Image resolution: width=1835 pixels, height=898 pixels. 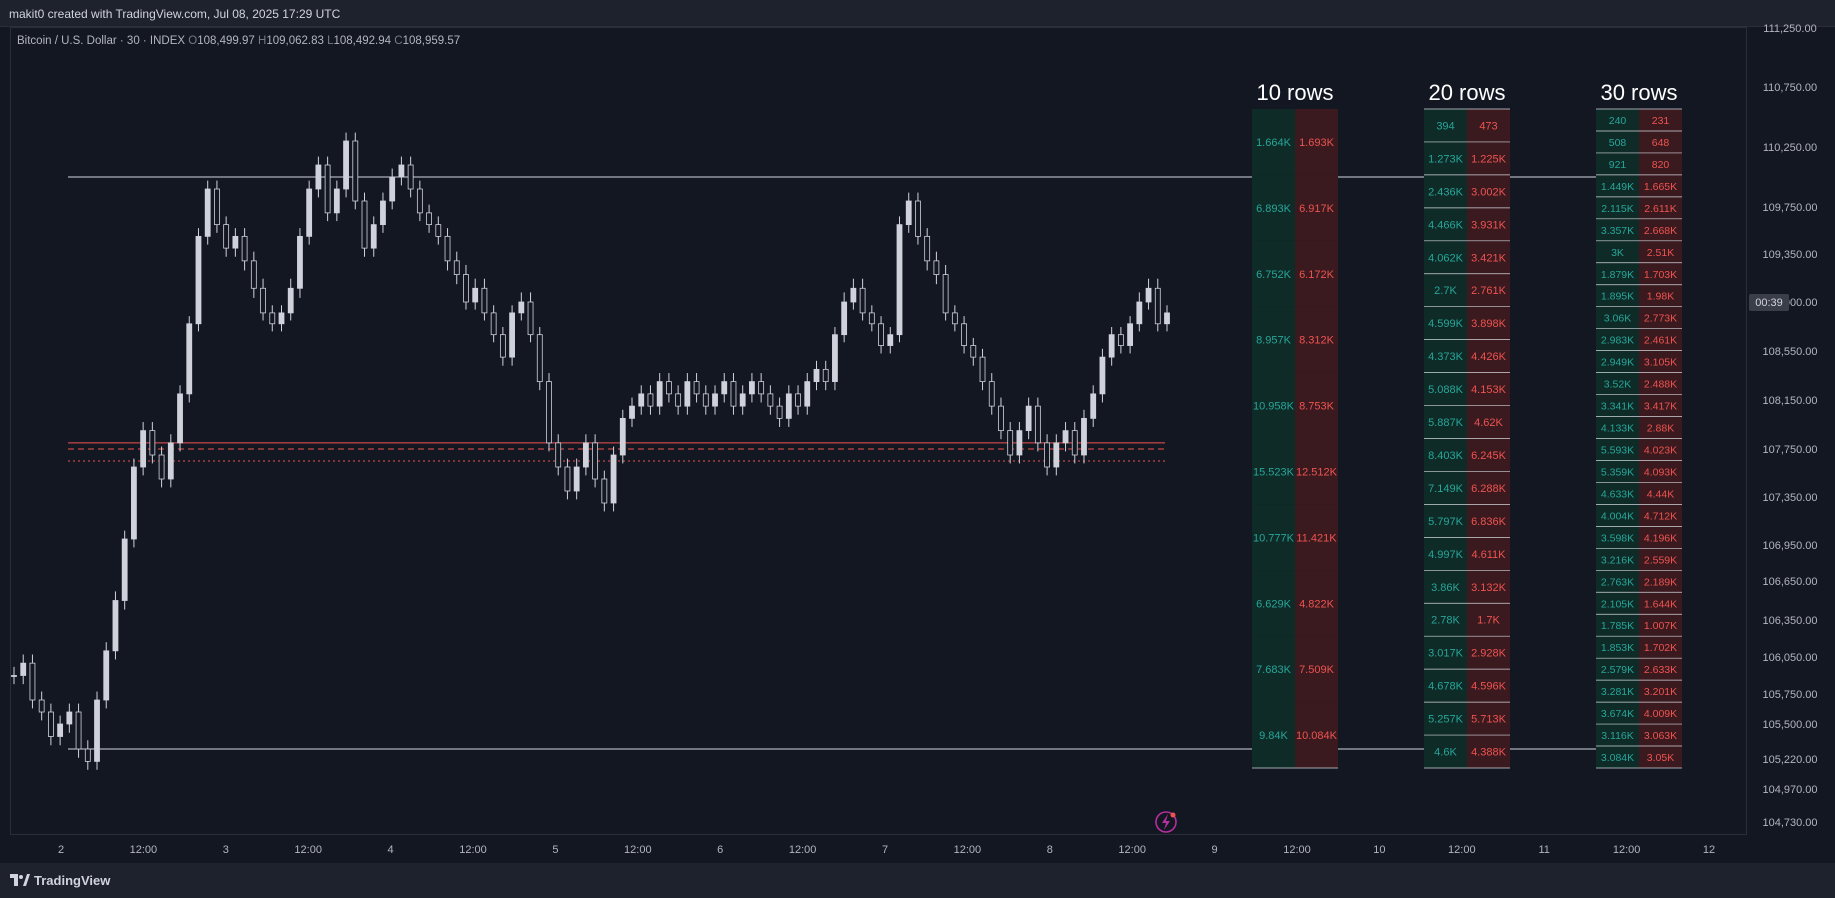 I want to click on profile-sell-value: 5.713K, so click(x=1489, y=720).